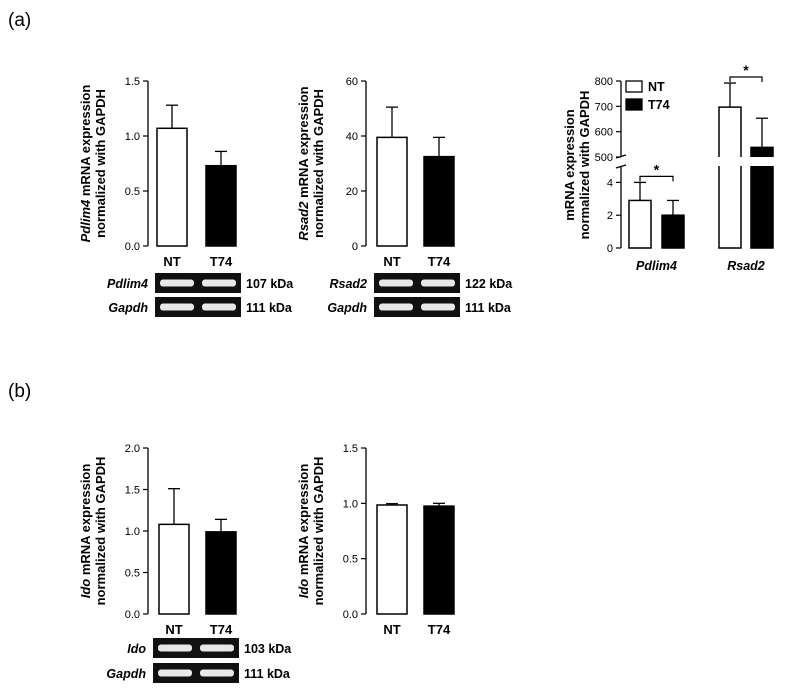  What do you see at coordinates (488, 308) in the screenshot?
I see `rsad2-gel-size-label: 111 kDa` at bounding box center [488, 308].